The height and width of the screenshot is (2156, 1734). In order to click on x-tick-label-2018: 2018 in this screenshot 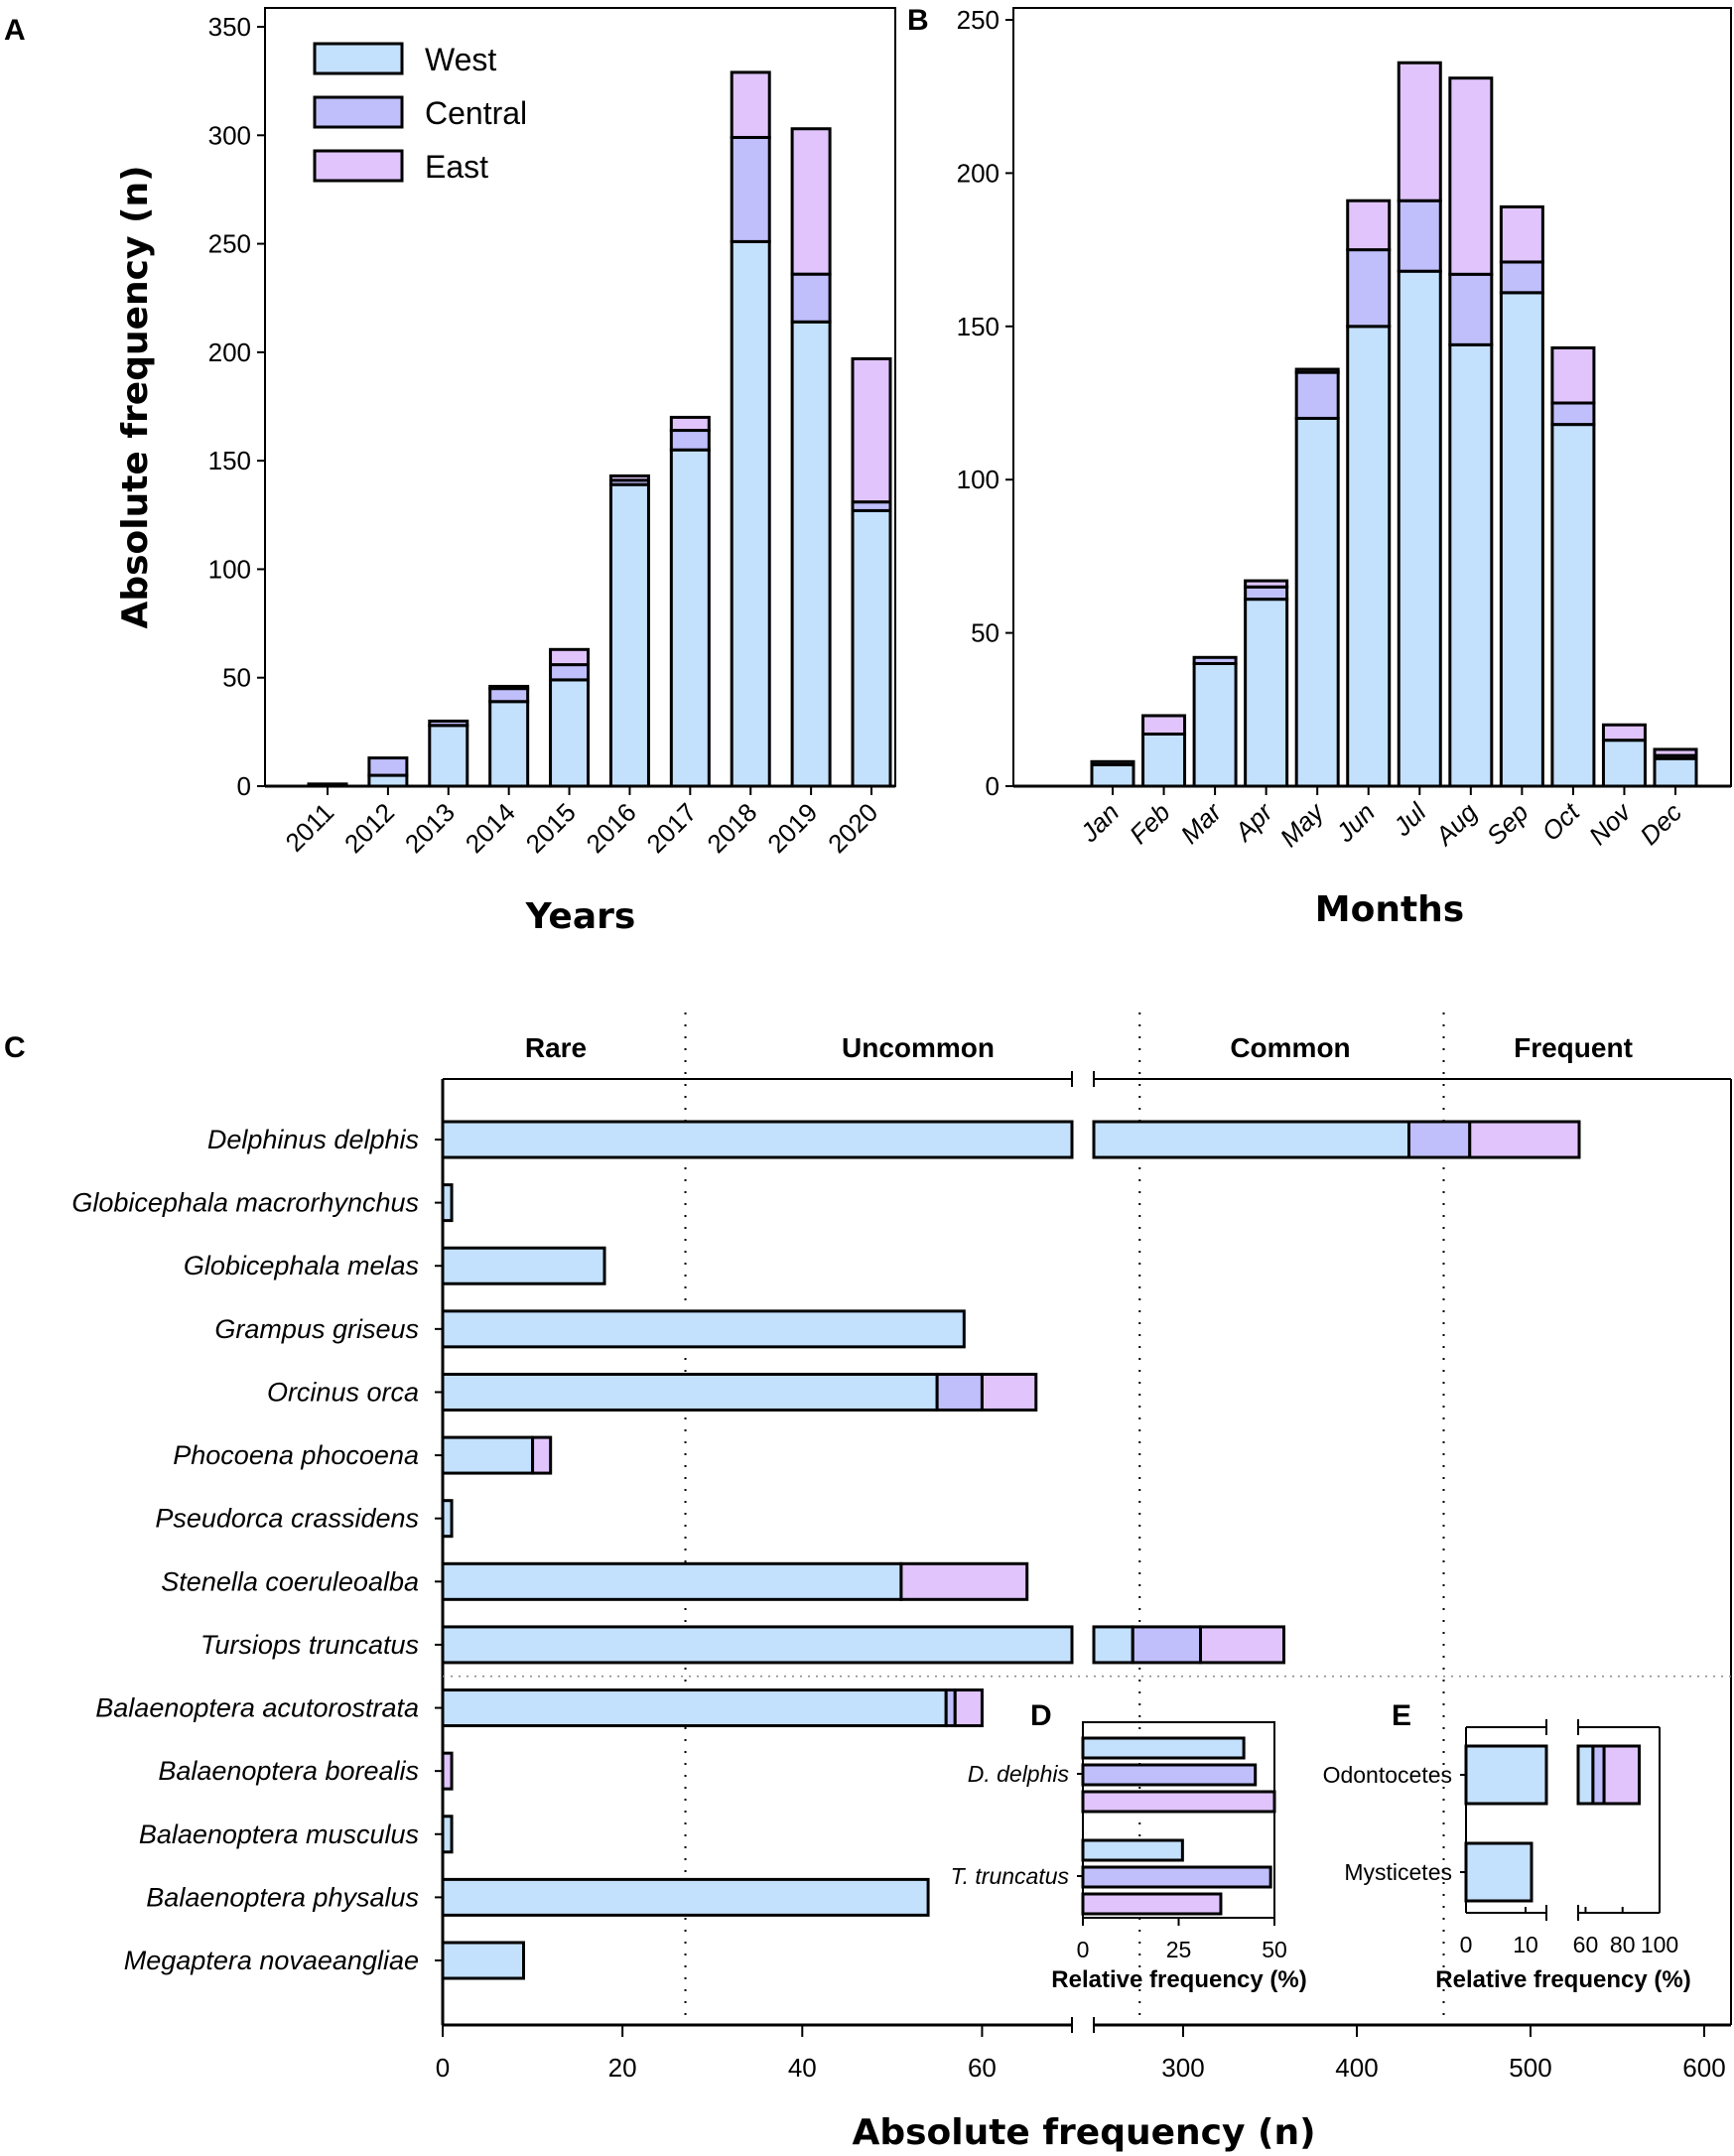, I will do `click(732, 828)`.